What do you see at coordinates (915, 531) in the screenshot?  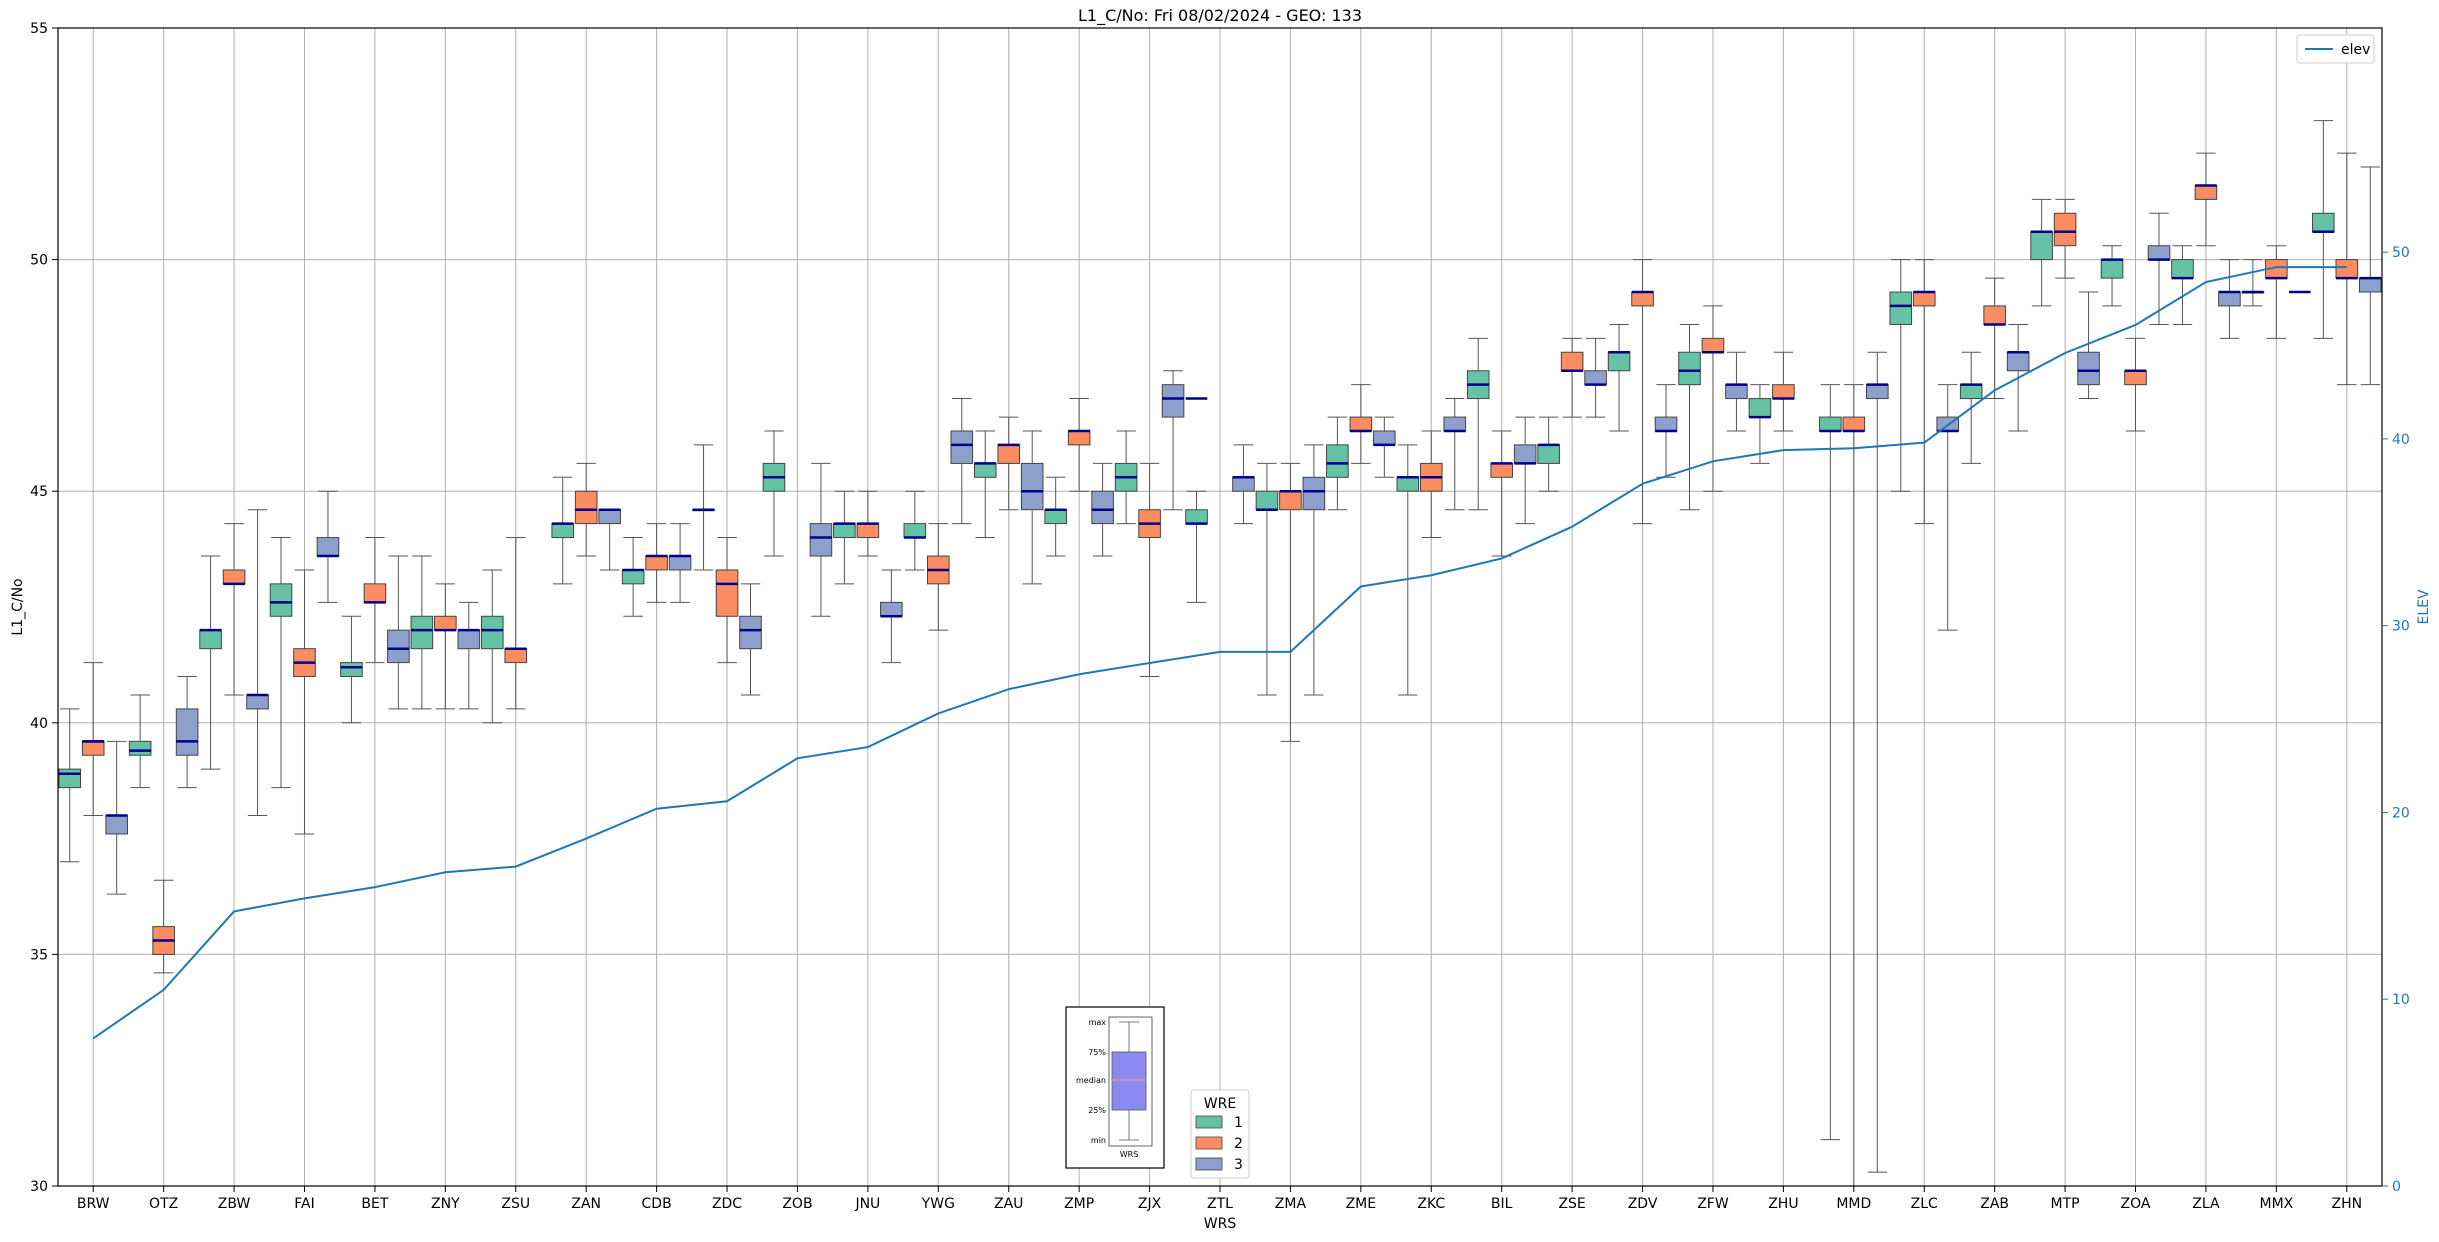 I see `box-1-YWG` at bounding box center [915, 531].